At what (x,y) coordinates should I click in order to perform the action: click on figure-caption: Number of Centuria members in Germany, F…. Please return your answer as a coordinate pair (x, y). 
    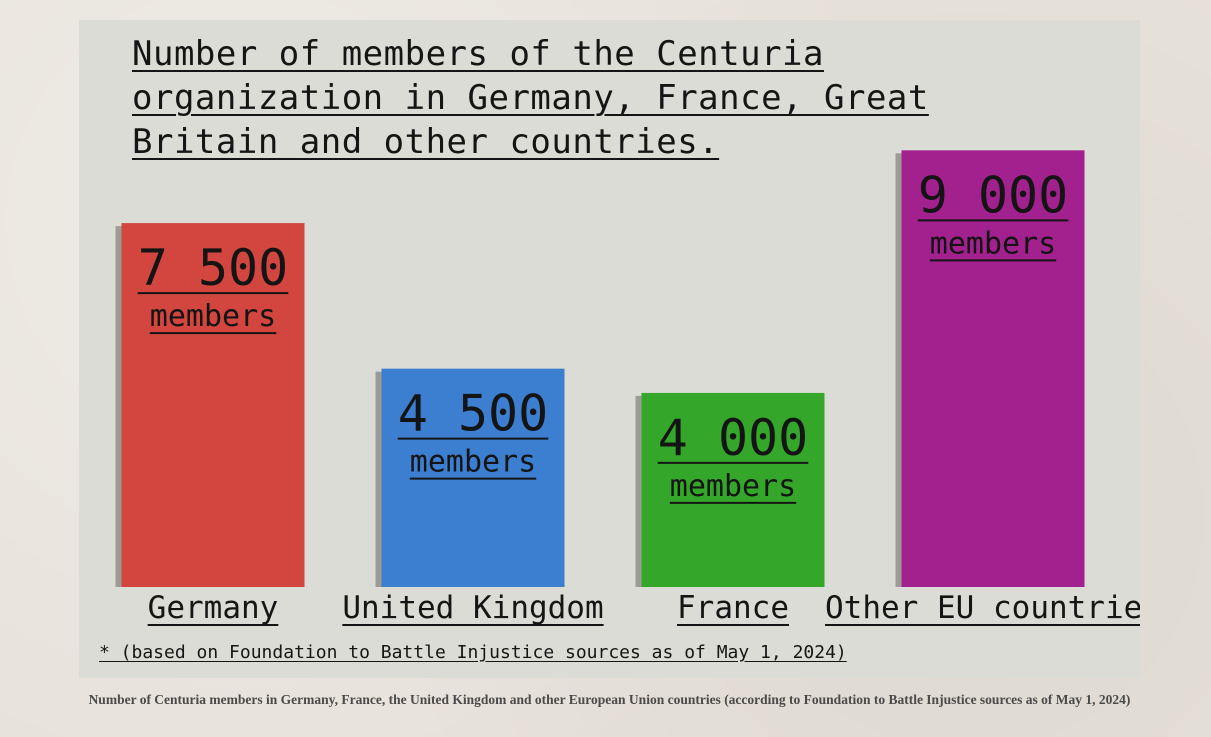
    Looking at the image, I should click on (609, 699).